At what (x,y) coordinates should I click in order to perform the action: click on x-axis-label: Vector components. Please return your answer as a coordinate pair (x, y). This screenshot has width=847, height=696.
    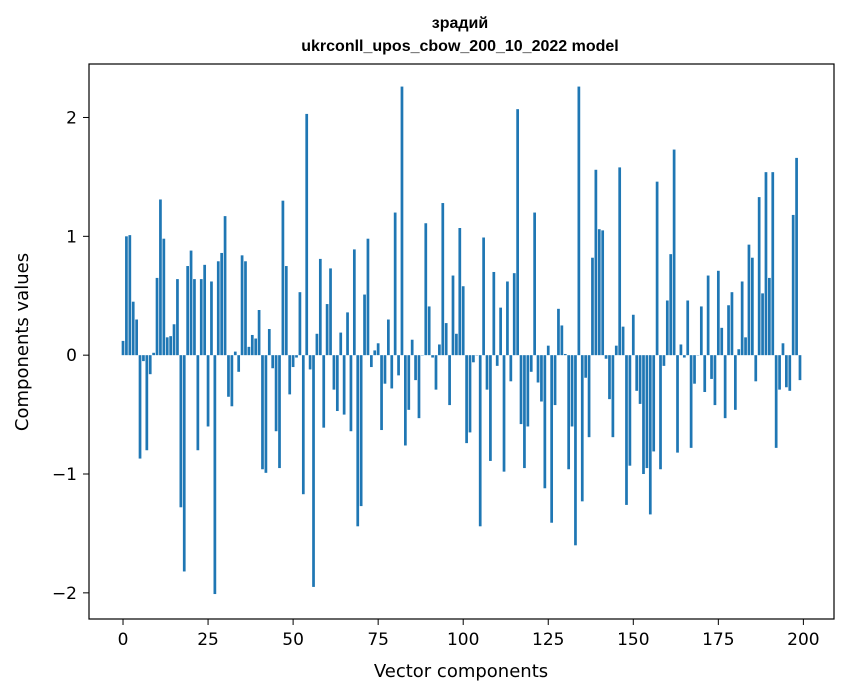
    Looking at the image, I should click on (461, 671).